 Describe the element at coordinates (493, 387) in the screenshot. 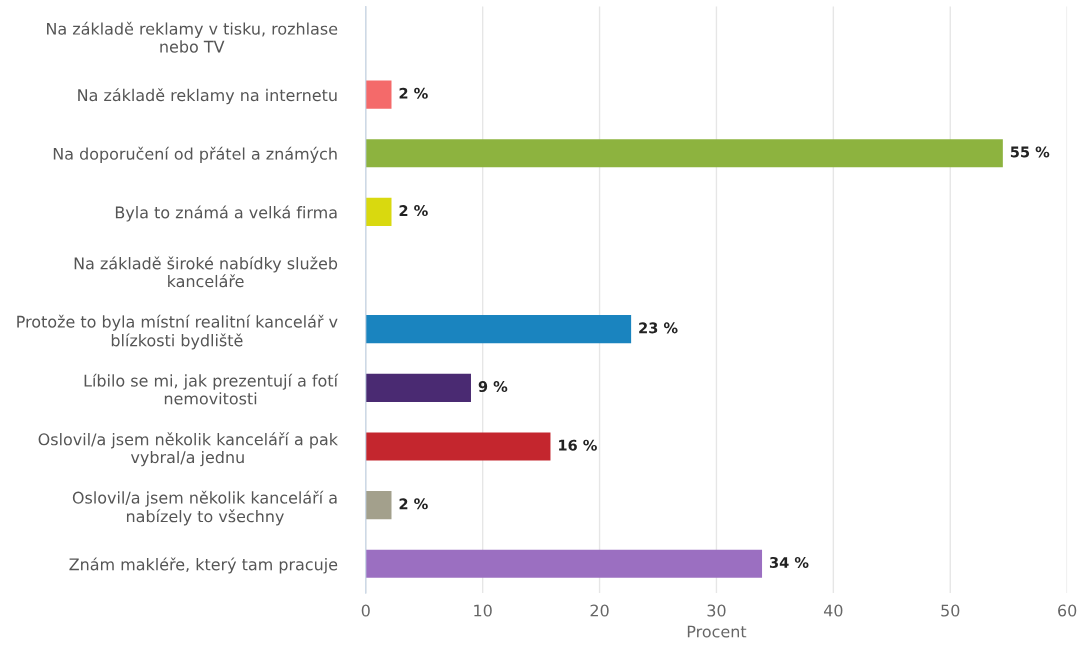

I see `data-label: 9 %` at that location.